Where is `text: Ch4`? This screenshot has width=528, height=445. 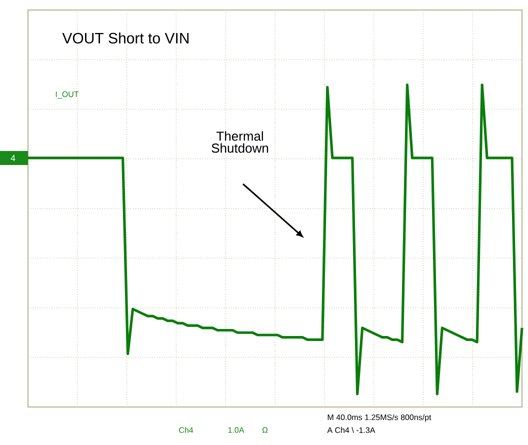
text: Ch4 is located at coordinates (186, 430).